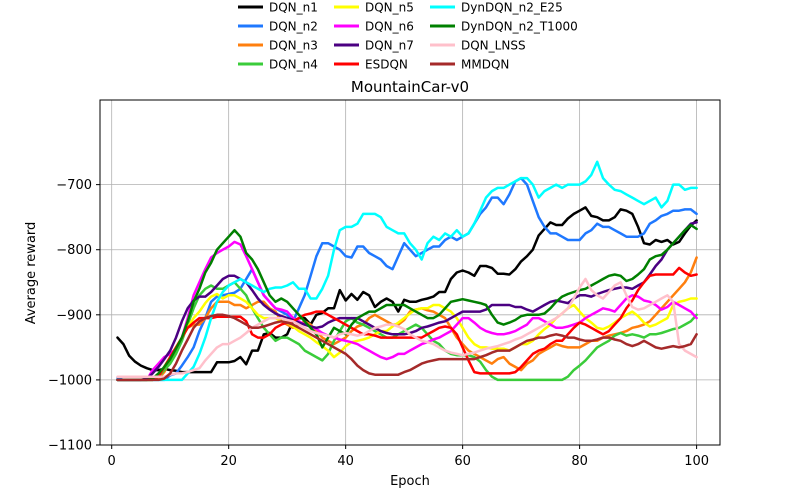 This screenshot has height=500, width=800. I want to click on legend-label: DQN_n4, so click(293, 65).